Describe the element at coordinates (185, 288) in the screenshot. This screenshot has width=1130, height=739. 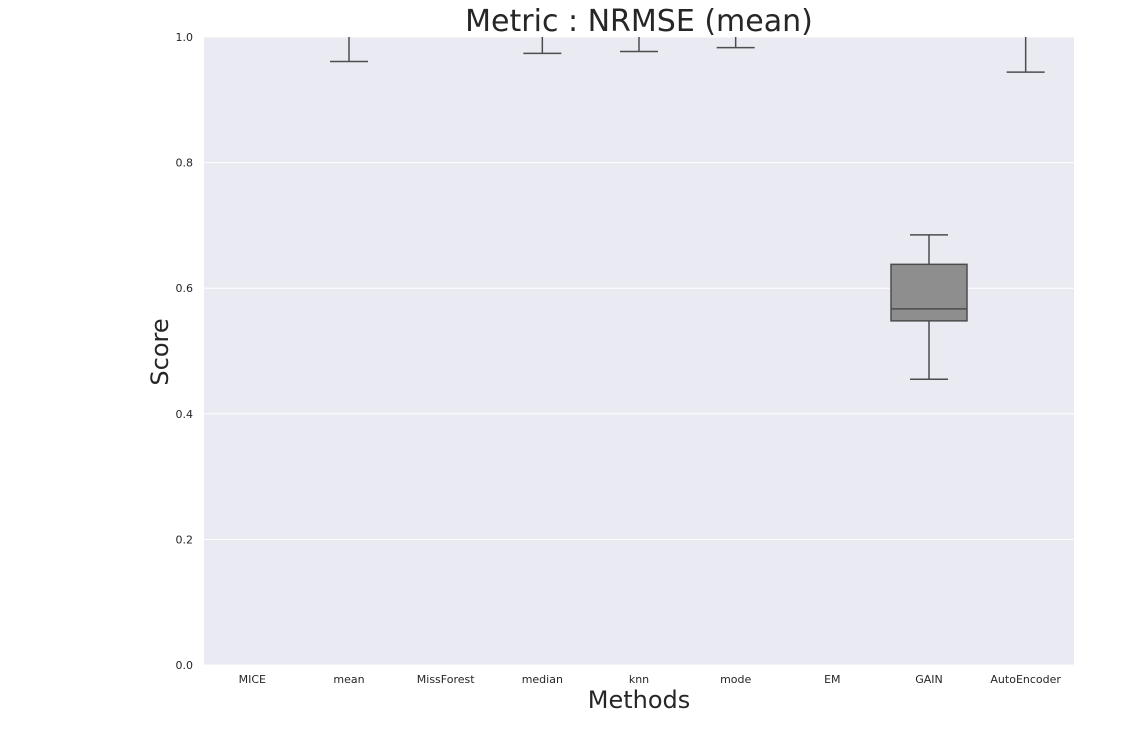
I see `y-tick-label: 0.6` at that location.